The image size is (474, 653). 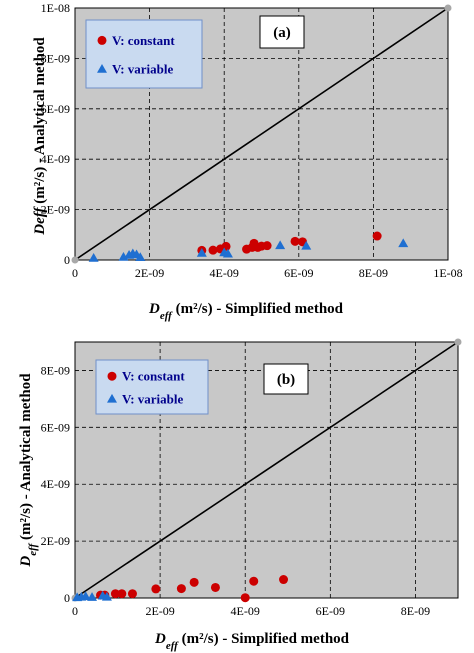 I want to click on panel-label: (b), so click(x=286, y=380).